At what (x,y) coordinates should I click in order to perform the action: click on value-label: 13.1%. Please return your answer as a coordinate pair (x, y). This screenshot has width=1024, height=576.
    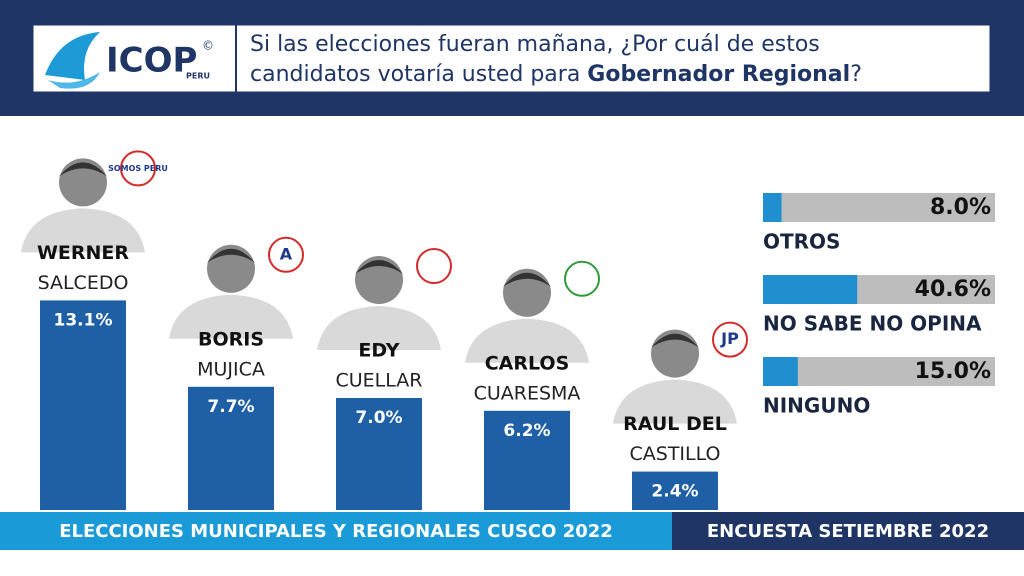
    Looking at the image, I should click on (83, 320).